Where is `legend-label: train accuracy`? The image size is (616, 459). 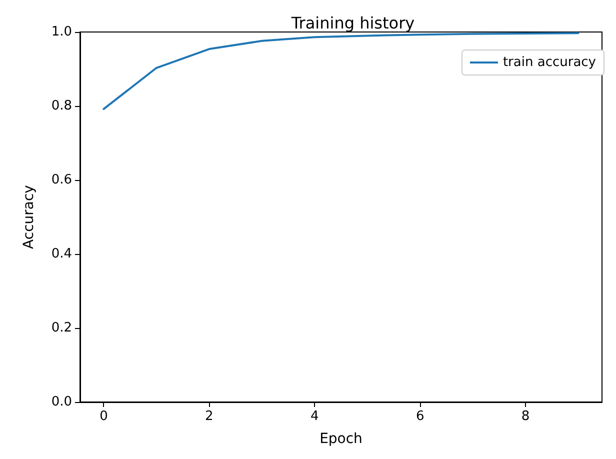 legend-label: train accuracy is located at coordinates (549, 62).